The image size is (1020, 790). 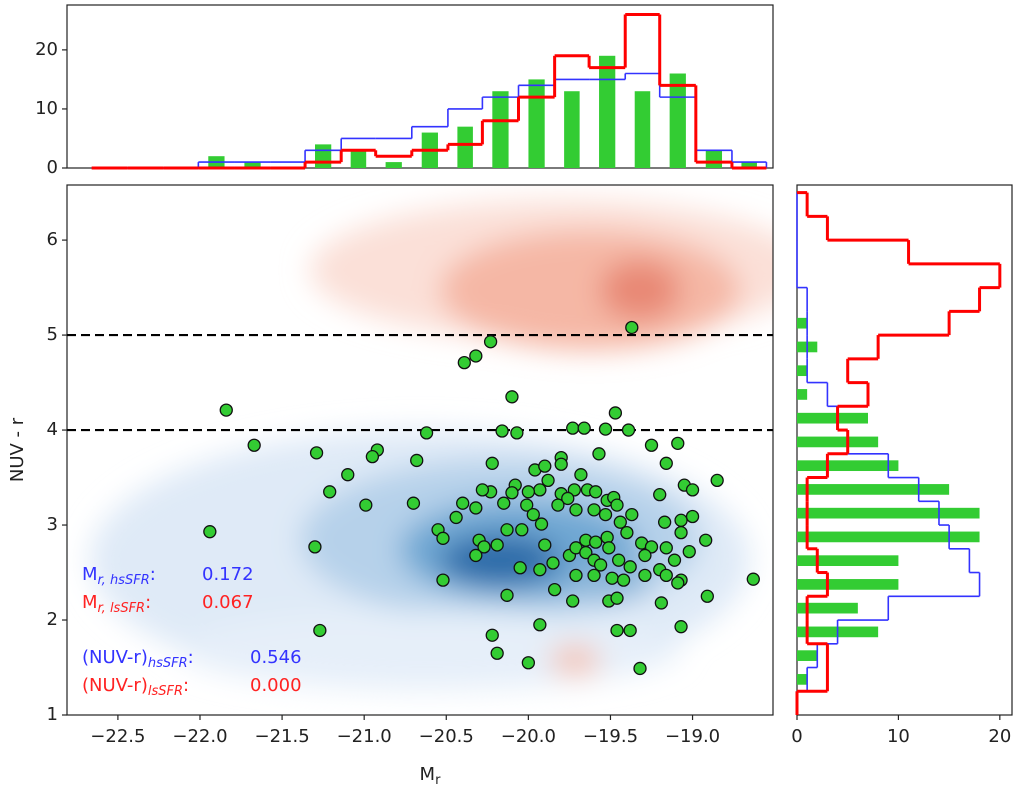 What do you see at coordinates (168, 663) in the screenshot?
I see `annotation-sub: hsSFR` at bounding box center [168, 663].